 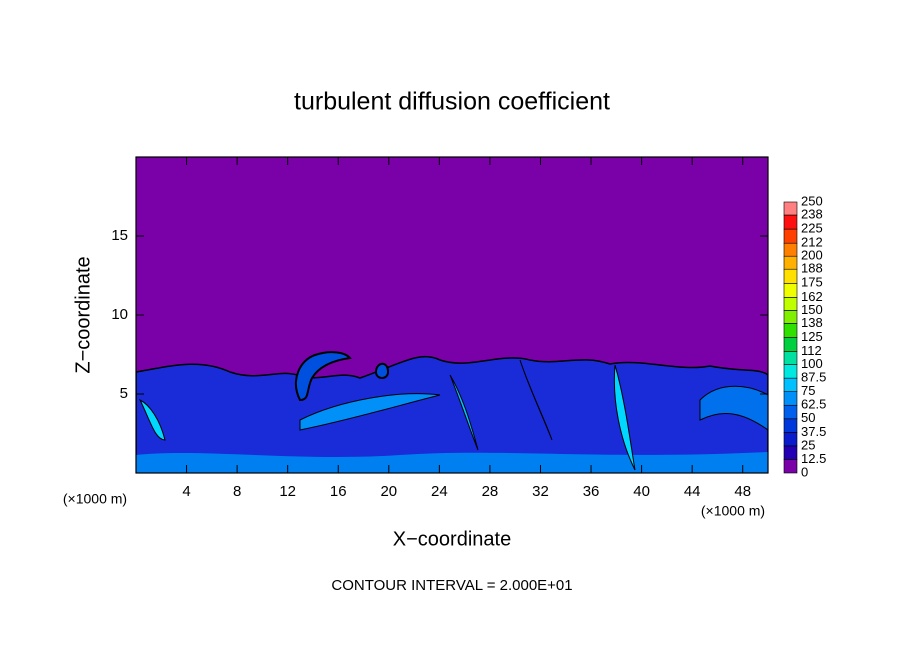 I want to click on x-tick-label: 40, so click(x=641, y=491).